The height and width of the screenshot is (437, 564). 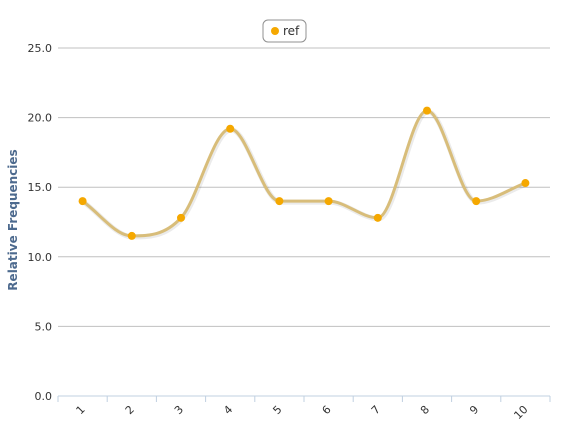 What do you see at coordinates (40, 222) in the screenshot?
I see `y-axis-ticks: 0.0 5.0 10.0 15.0 20.0 25.0` at bounding box center [40, 222].